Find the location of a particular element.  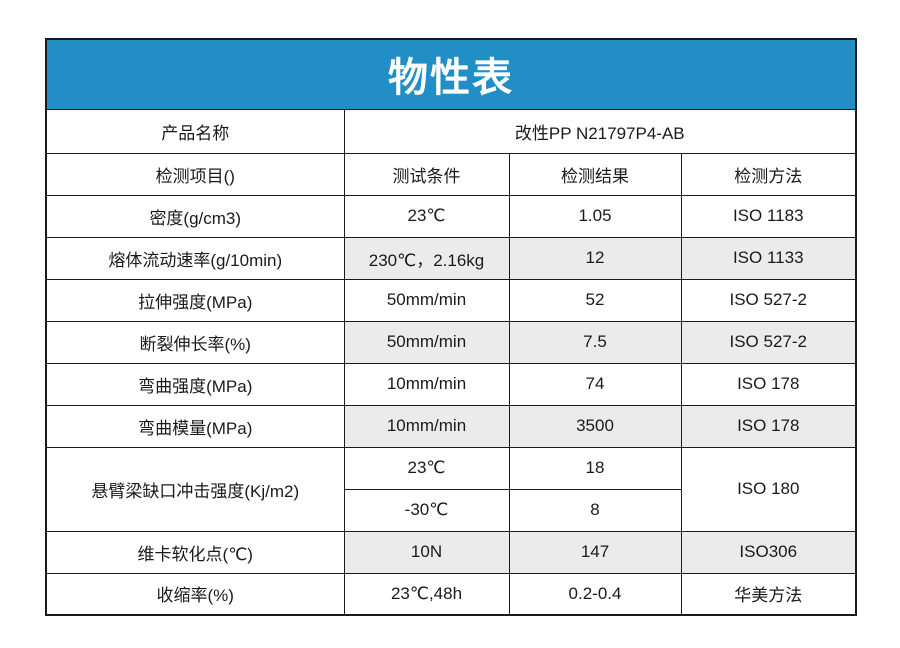

table-row: 弯曲强度(MPa) 10mm/min 74 ISO 178 is located at coordinates (451, 384).